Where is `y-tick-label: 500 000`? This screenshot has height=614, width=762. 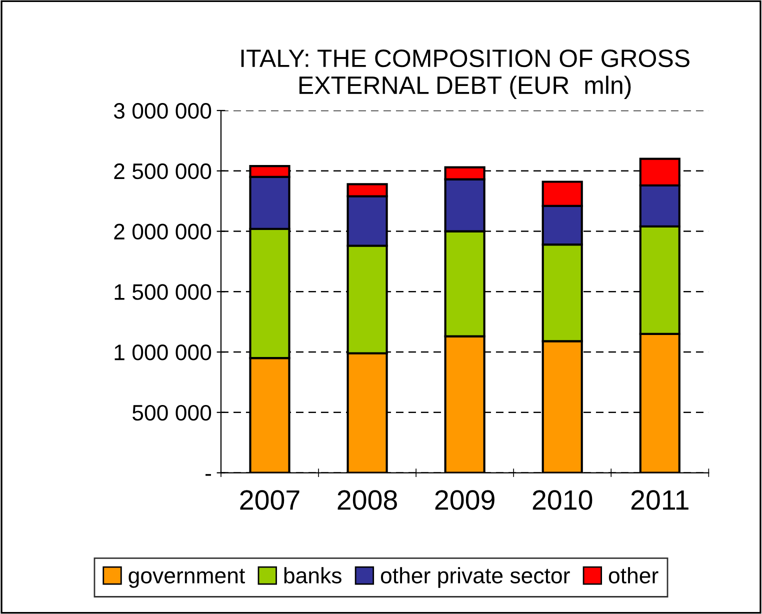 y-tick-label: 500 000 is located at coordinates (172, 412).